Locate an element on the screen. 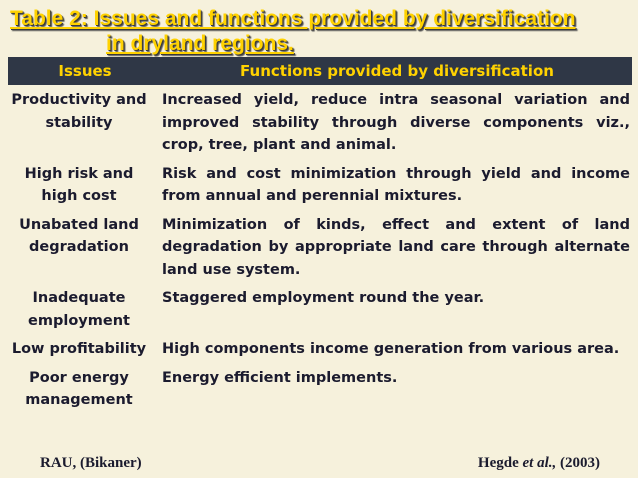 The height and width of the screenshot is (478, 638). source: RAU, (Bikaner) is located at coordinates (91, 463).